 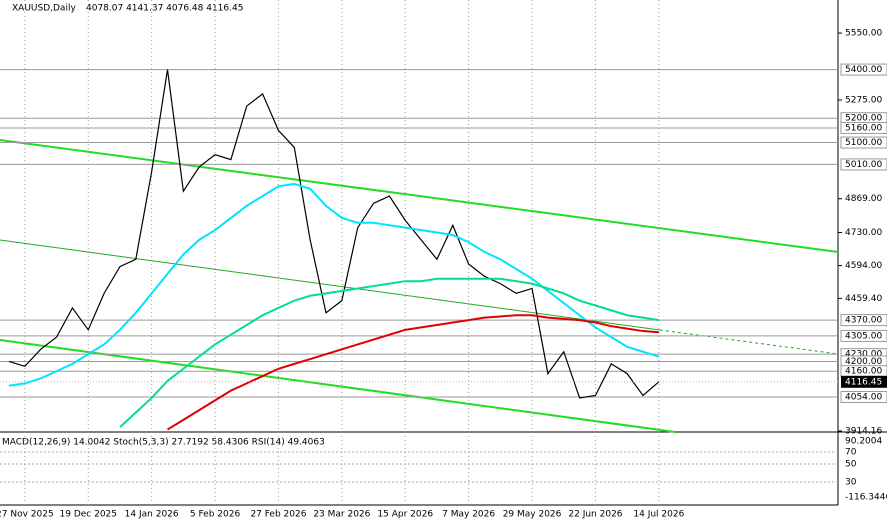 I want to click on level-label: 5010.00, so click(x=863, y=165).